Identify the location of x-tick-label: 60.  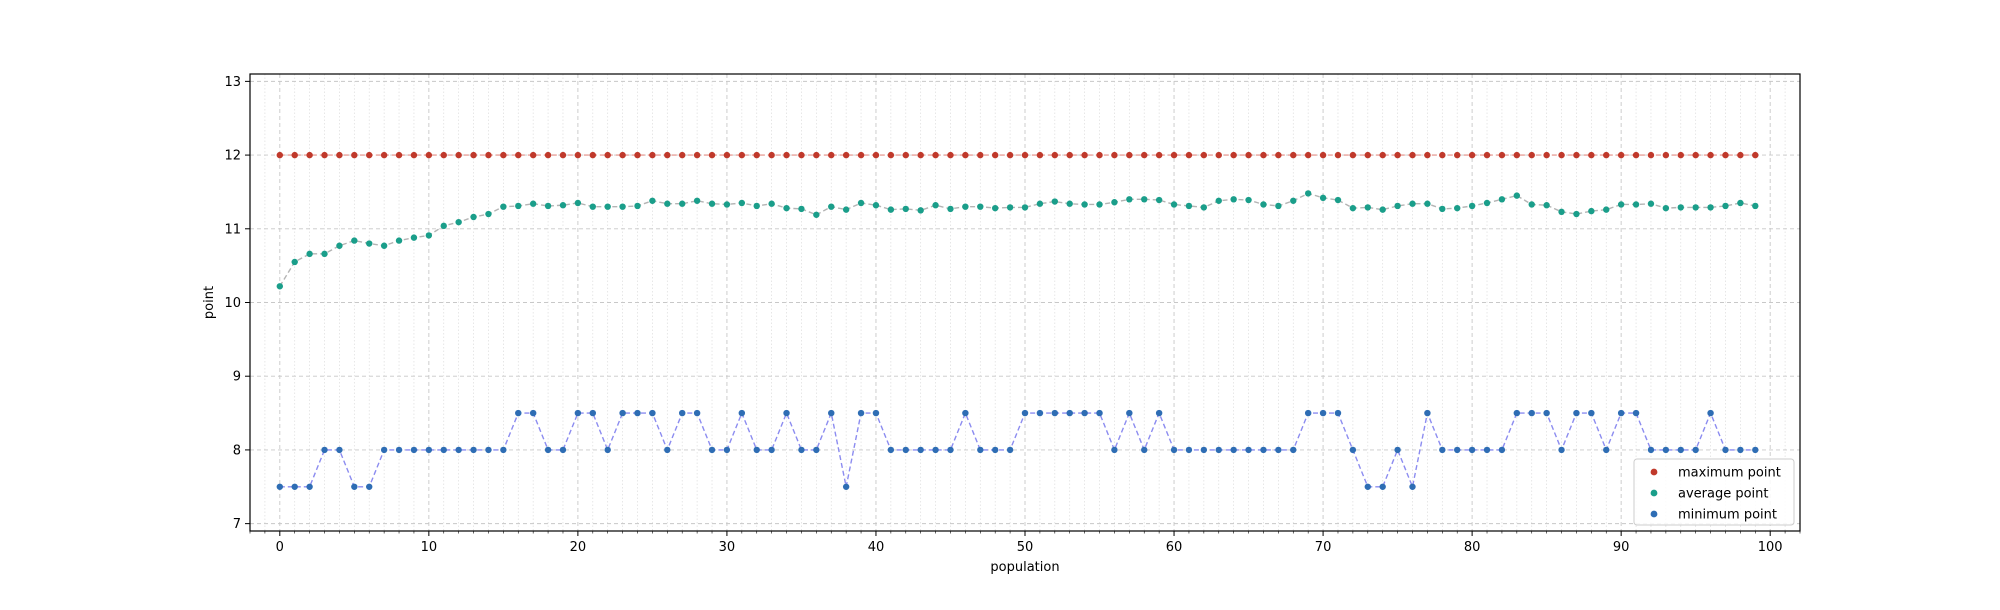
(1174, 547).